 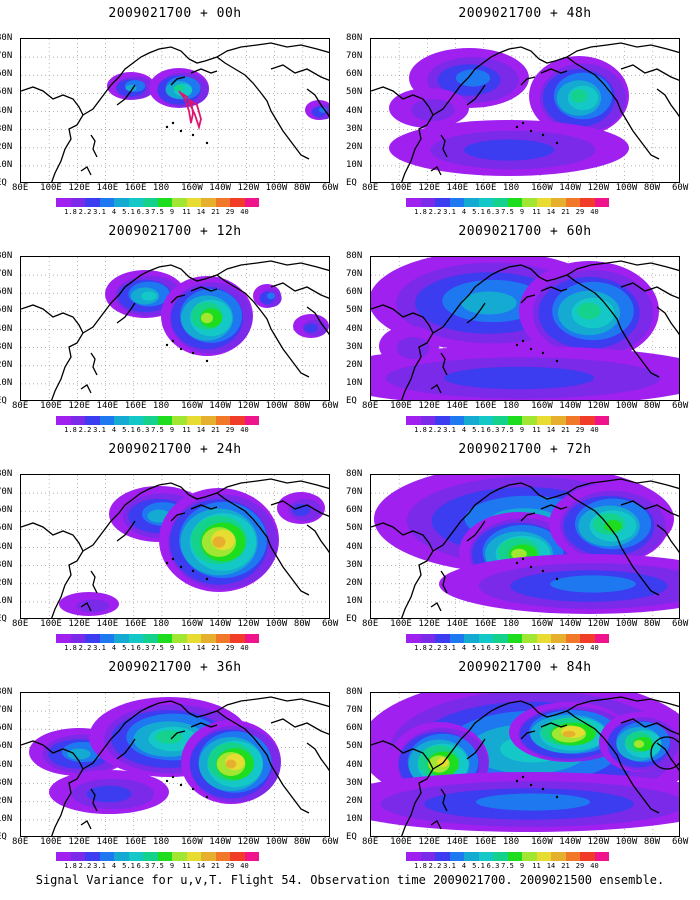 I want to click on colorbar-label: 5.1, so click(x=478, y=648).